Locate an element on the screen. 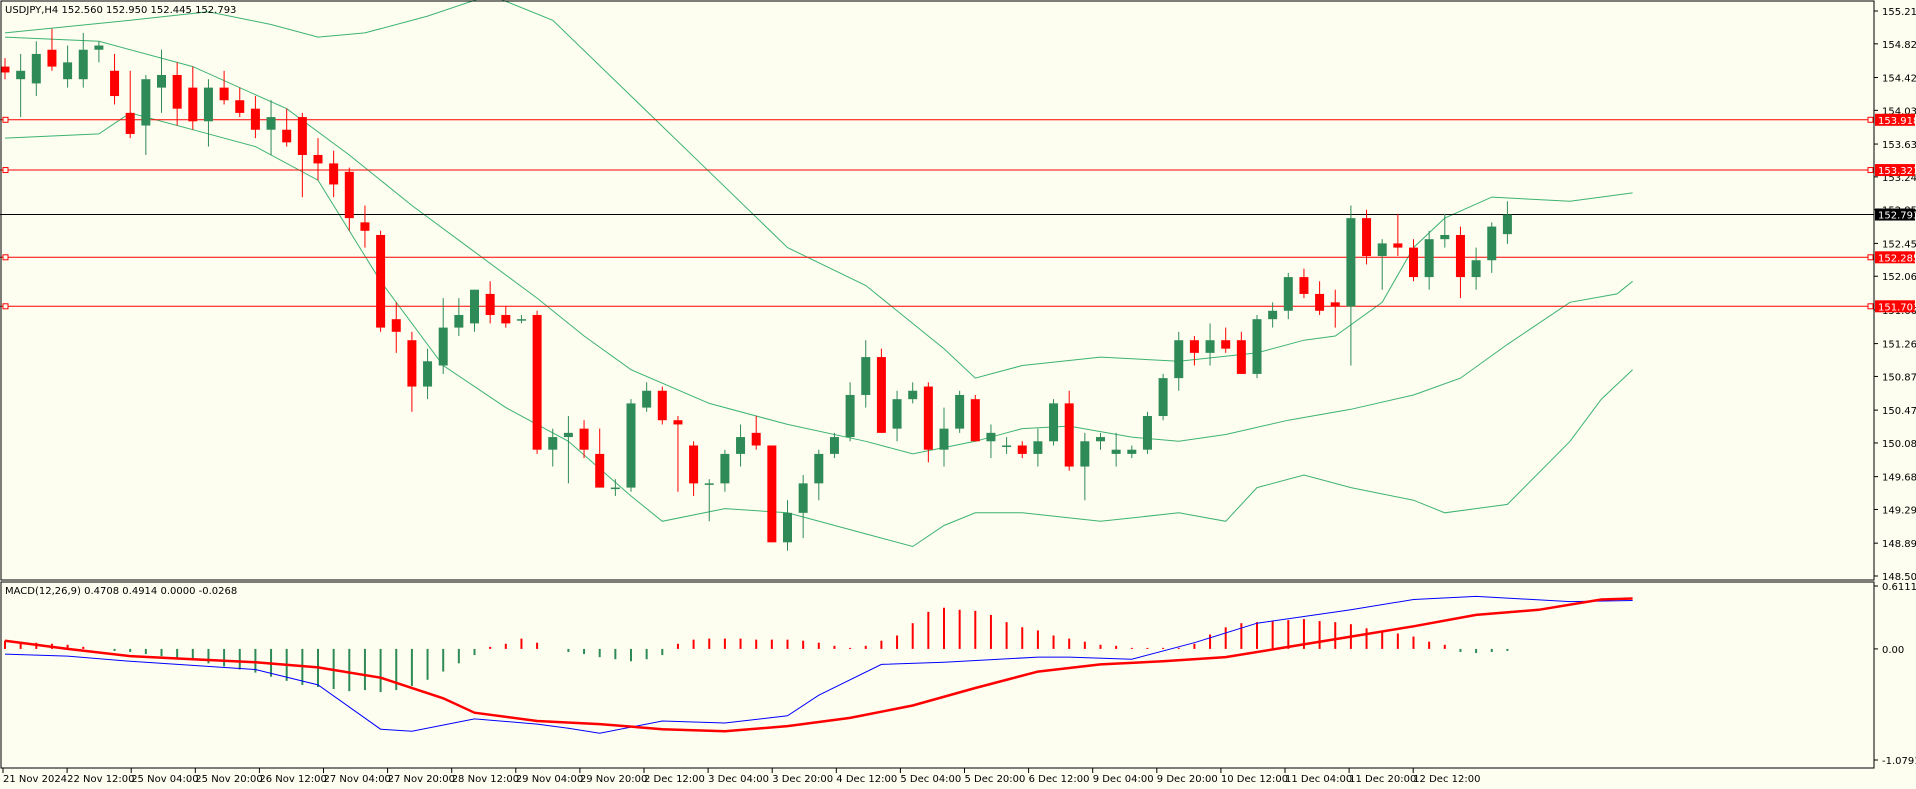 The width and height of the screenshot is (1916, 789). price-axis-label: 149.680 is located at coordinates (1899, 478).